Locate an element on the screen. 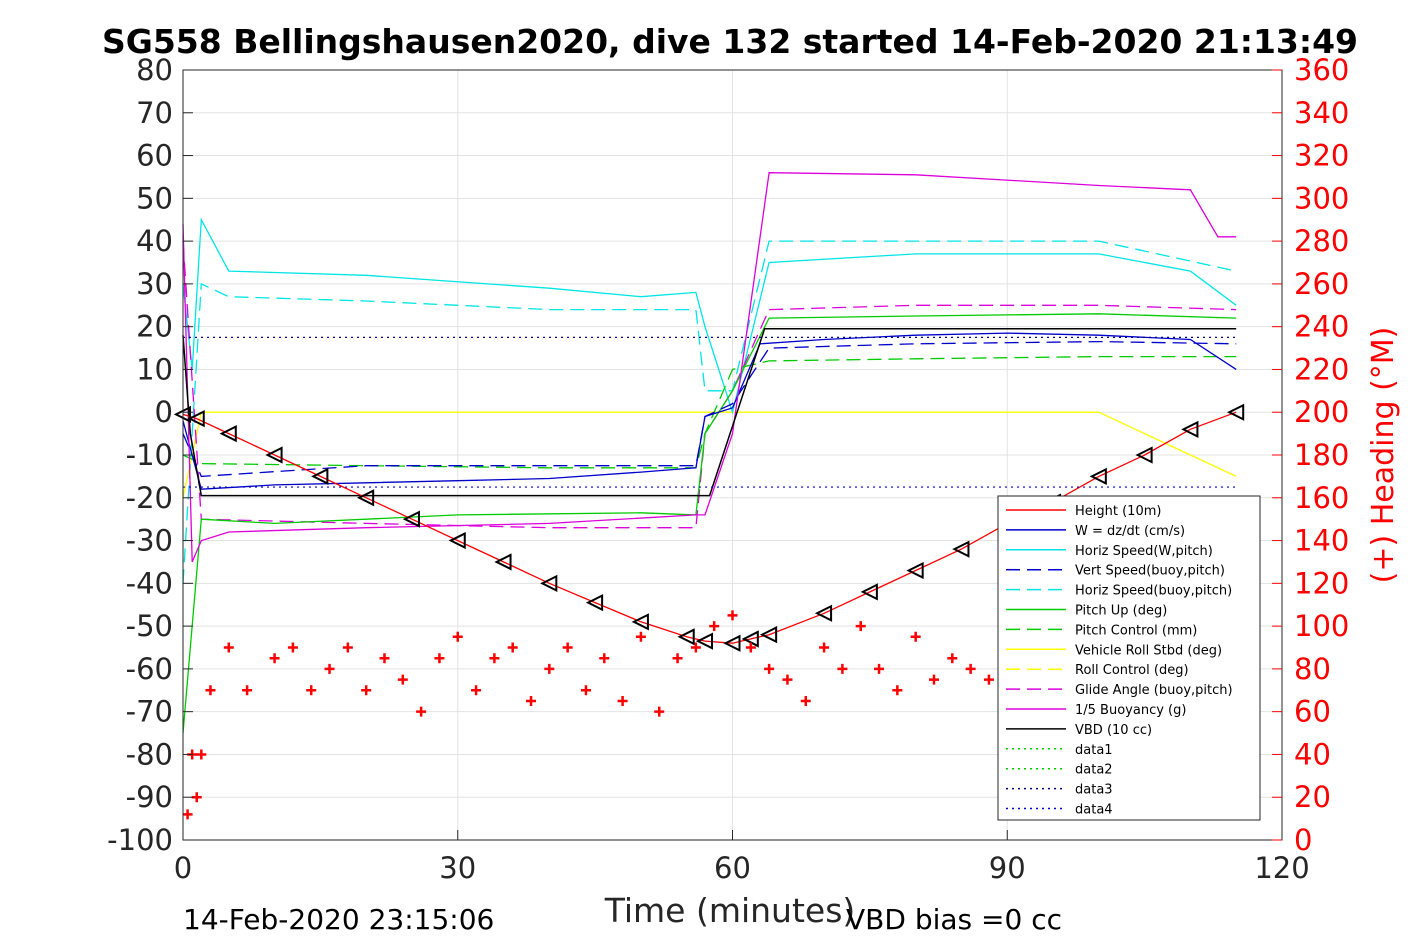 This screenshot has height=945, width=1417. y-left-tick-label: 10 is located at coordinates (154, 369).